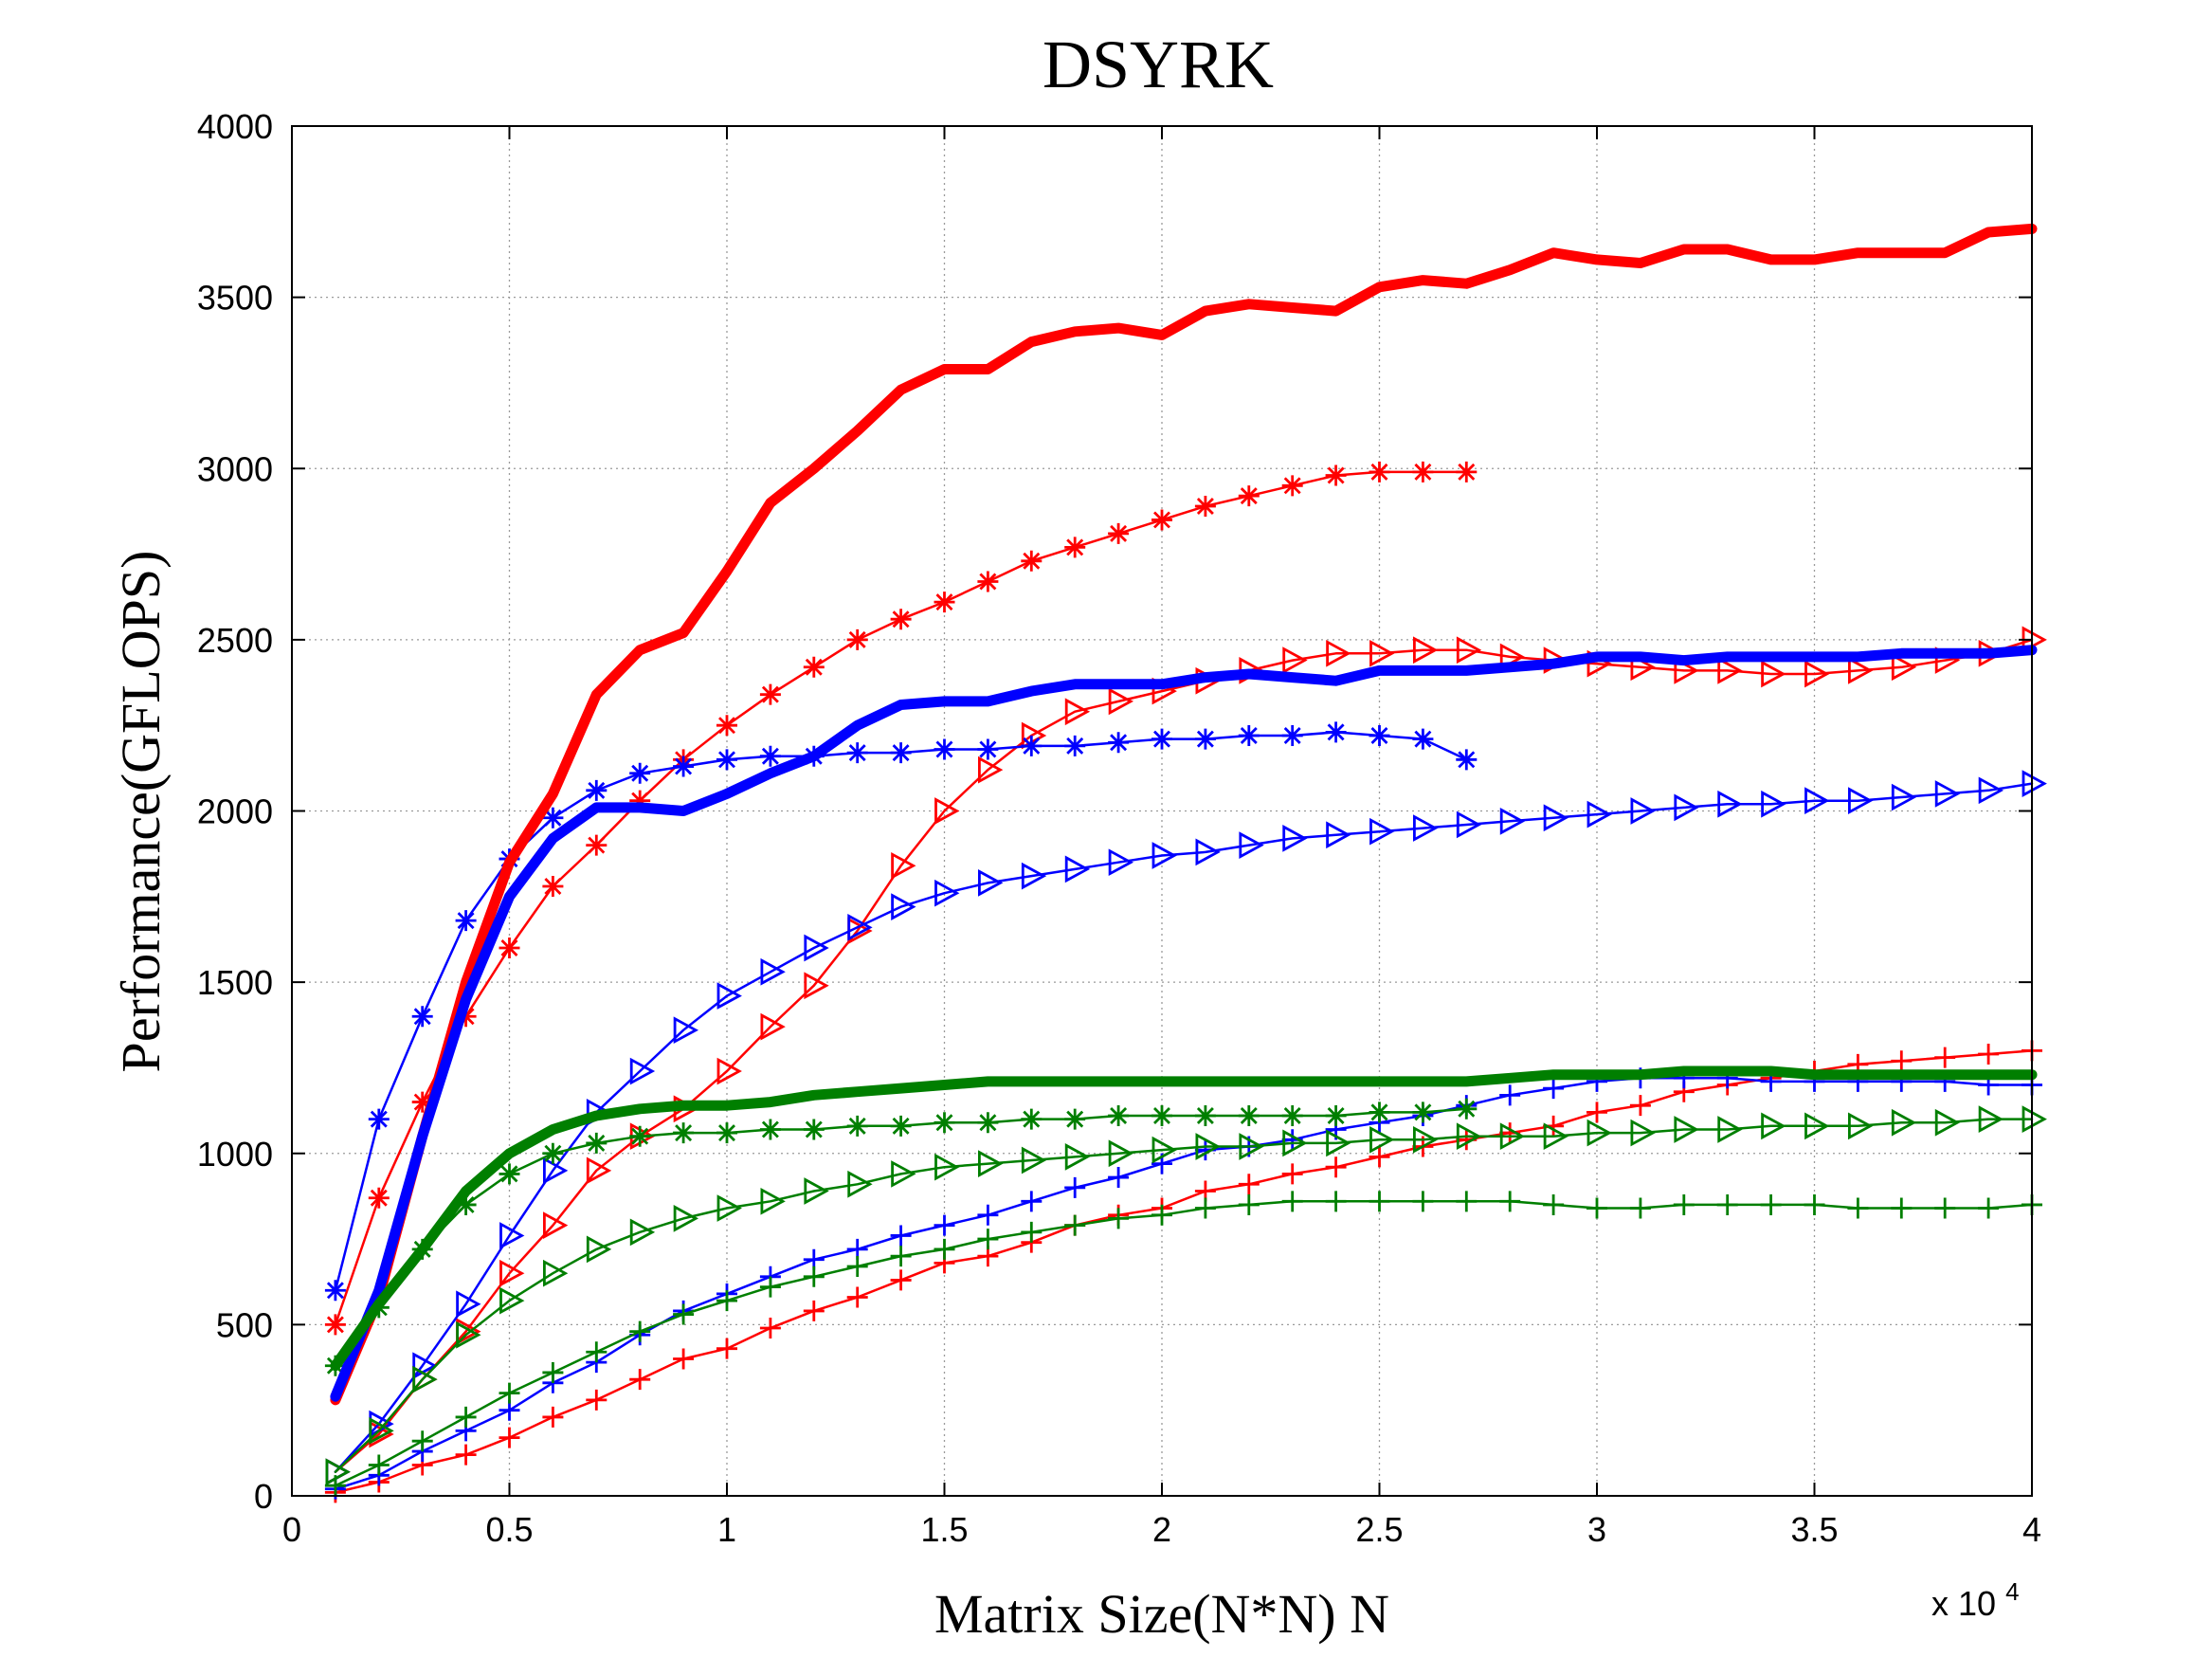 This screenshot has height=1657, width=2212. Describe the element at coordinates (235, 982) in the screenshot. I see `y-tick-label: 1500` at that location.